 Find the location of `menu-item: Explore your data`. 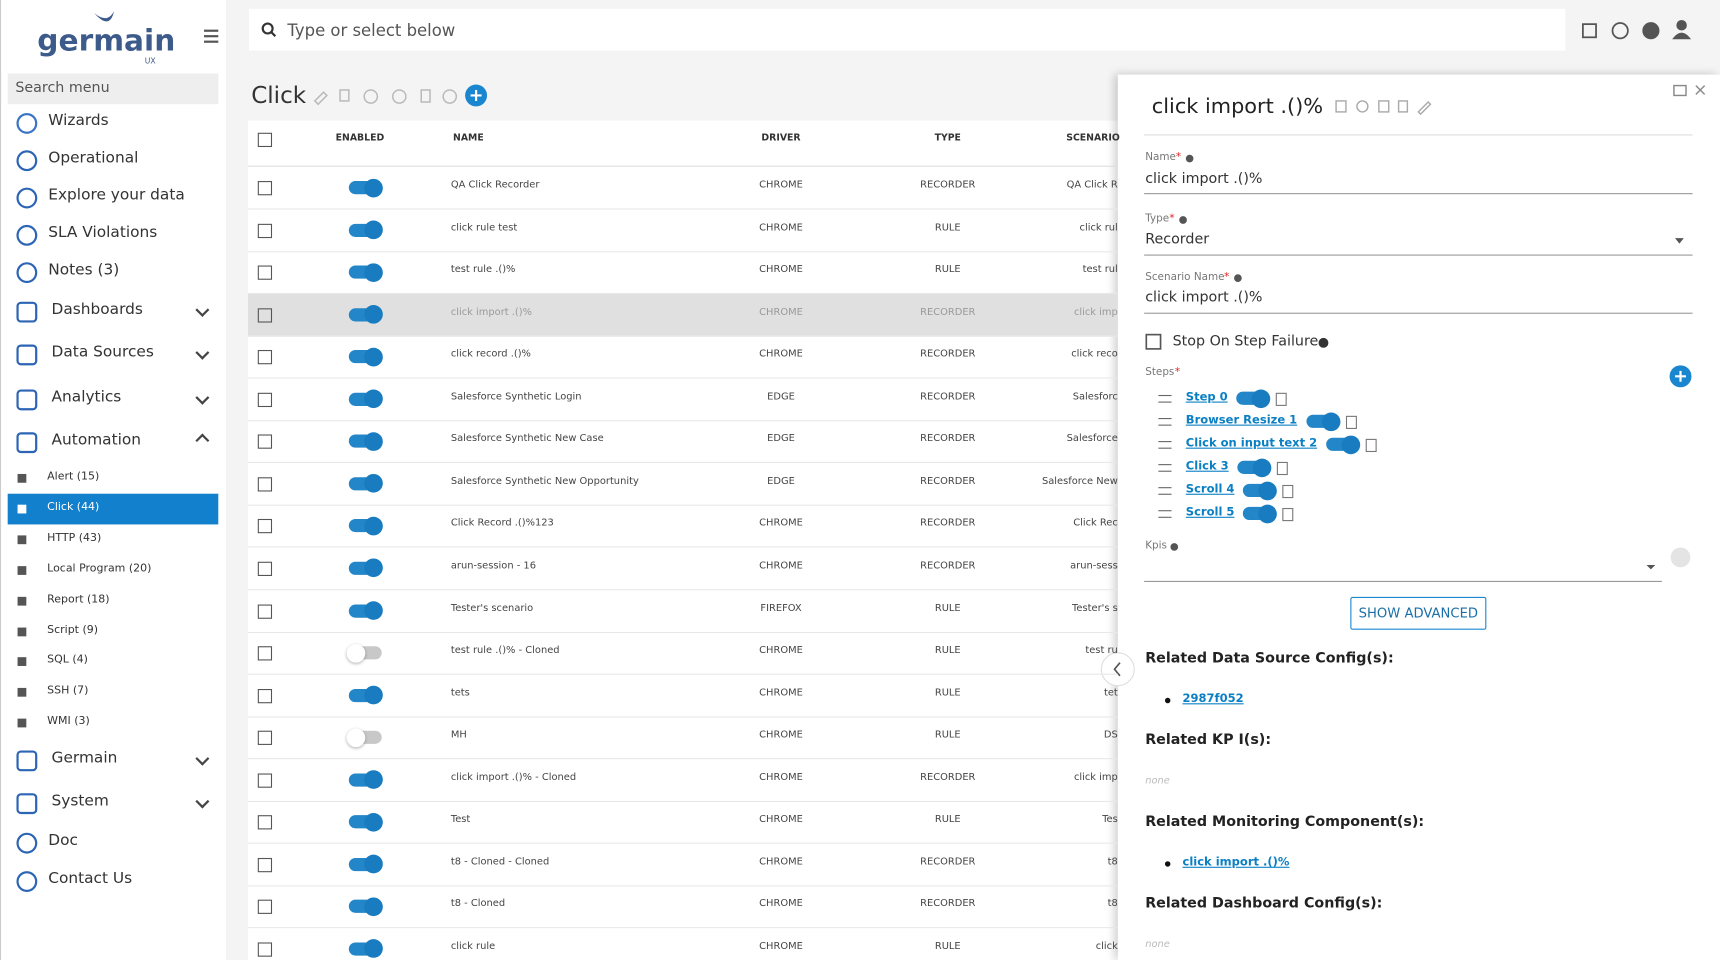

menu-item: Explore your data is located at coordinates (116, 195).